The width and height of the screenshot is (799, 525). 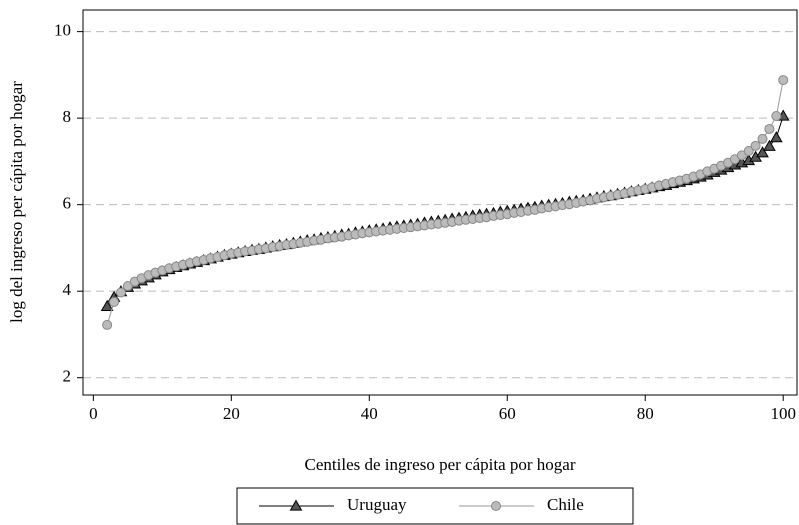 What do you see at coordinates (377, 504) in the screenshot?
I see `legend-label: Uruguay` at bounding box center [377, 504].